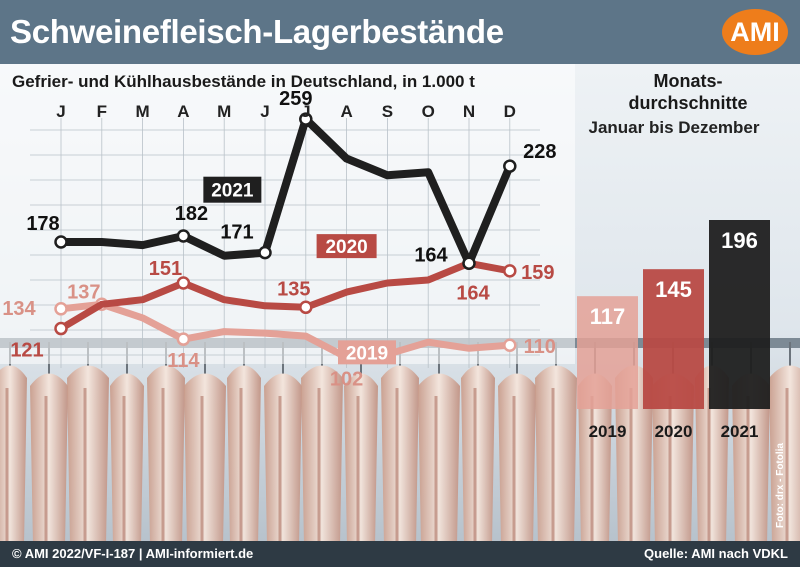 This screenshot has height=567, width=800. What do you see at coordinates (42, 224) in the screenshot?
I see `data-label: 178` at bounding box center [42, 224].